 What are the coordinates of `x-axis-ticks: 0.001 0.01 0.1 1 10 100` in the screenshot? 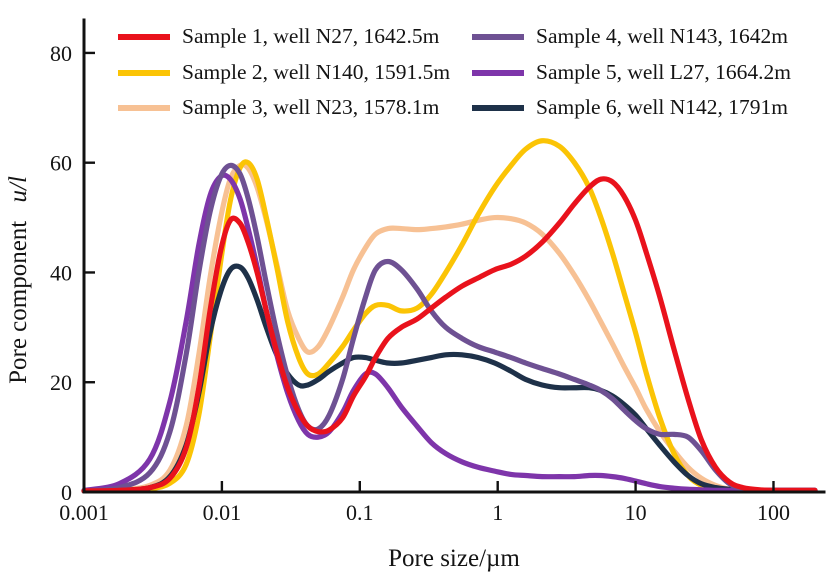 It's located at (424, 503).